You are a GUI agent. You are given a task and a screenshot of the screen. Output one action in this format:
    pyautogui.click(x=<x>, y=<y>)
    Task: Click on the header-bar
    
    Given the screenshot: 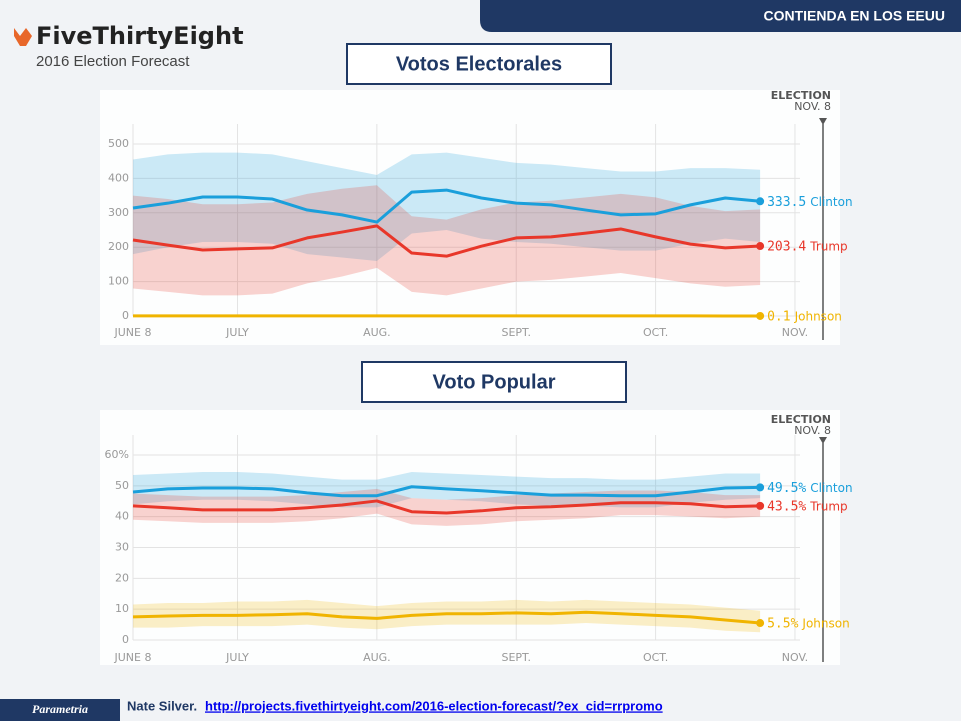 What is the action you would take?
    pyautogui.click(x=720, y=16)
    